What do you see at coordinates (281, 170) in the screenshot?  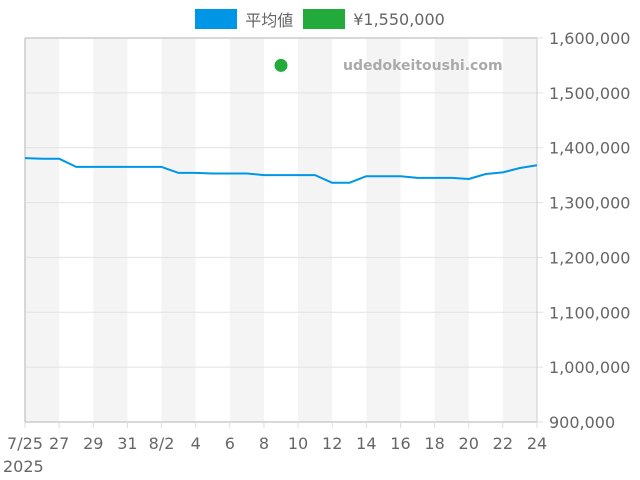 I see `average-price-line` at bounding box center [281, 170].